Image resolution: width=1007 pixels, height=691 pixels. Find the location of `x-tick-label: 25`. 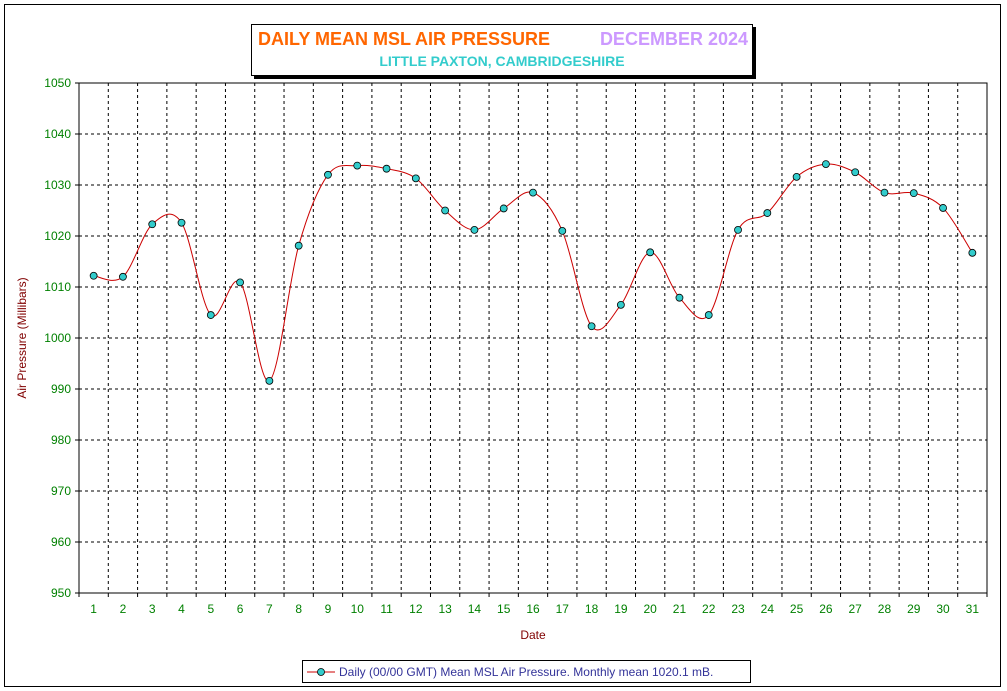

x-tick-label: 25 is located at coordinates (797, 609).